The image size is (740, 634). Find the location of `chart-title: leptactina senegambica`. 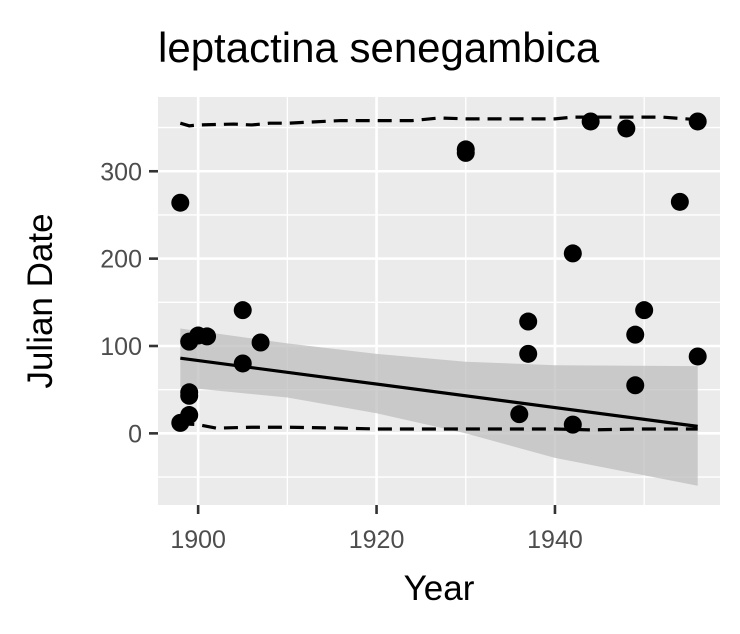

chart-title: leptactina senegambica is located at coordinates (379, 47).